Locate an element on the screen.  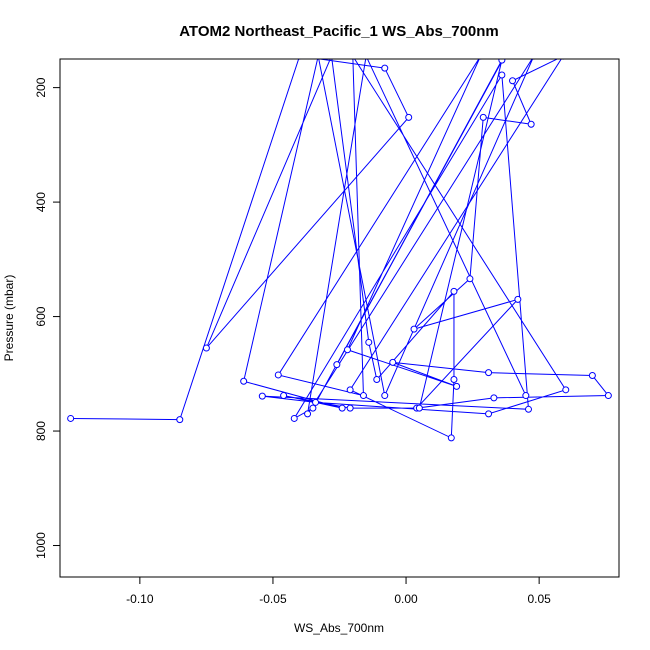
y-tick-label: 600 is located at coordinates (41, 316).